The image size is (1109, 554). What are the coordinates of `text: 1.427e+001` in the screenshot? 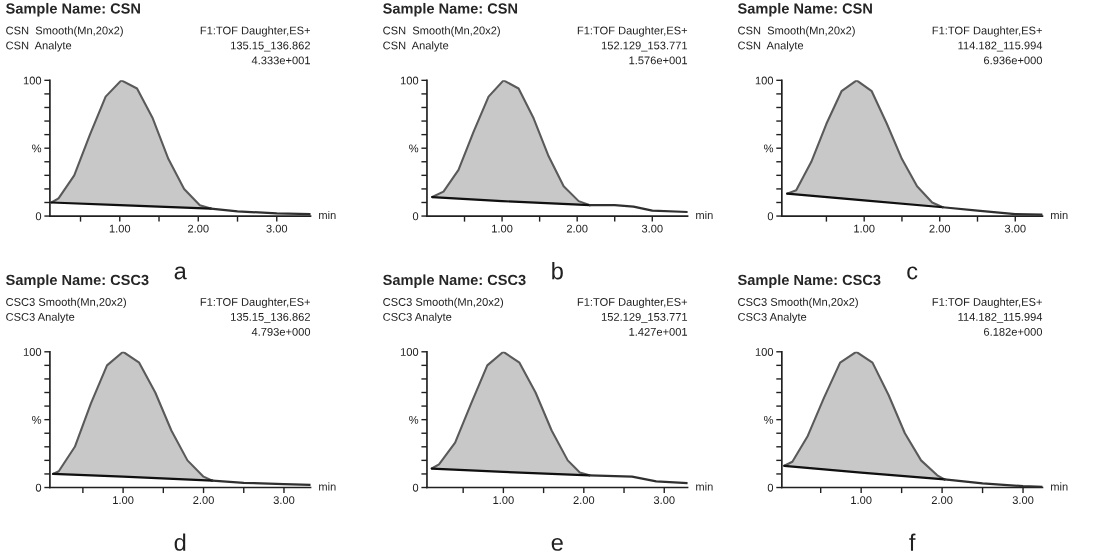 It's located at (658, 331).